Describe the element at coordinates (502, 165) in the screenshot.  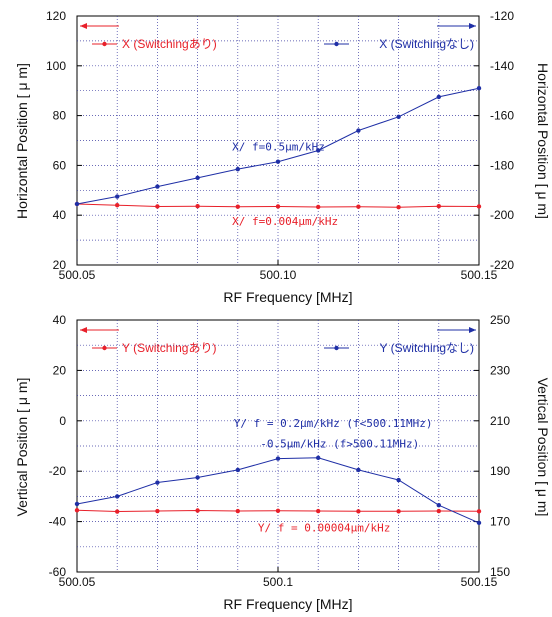
I see `y-right-tick-label: -180` at that location.